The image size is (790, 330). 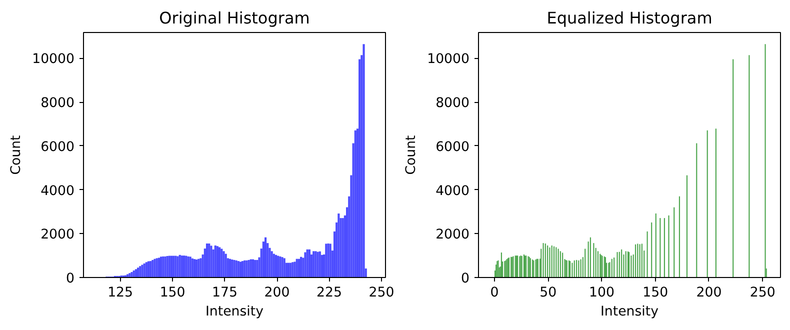 I want to click on chart-title: Equalized Histogram, so click(x=629, y=18).